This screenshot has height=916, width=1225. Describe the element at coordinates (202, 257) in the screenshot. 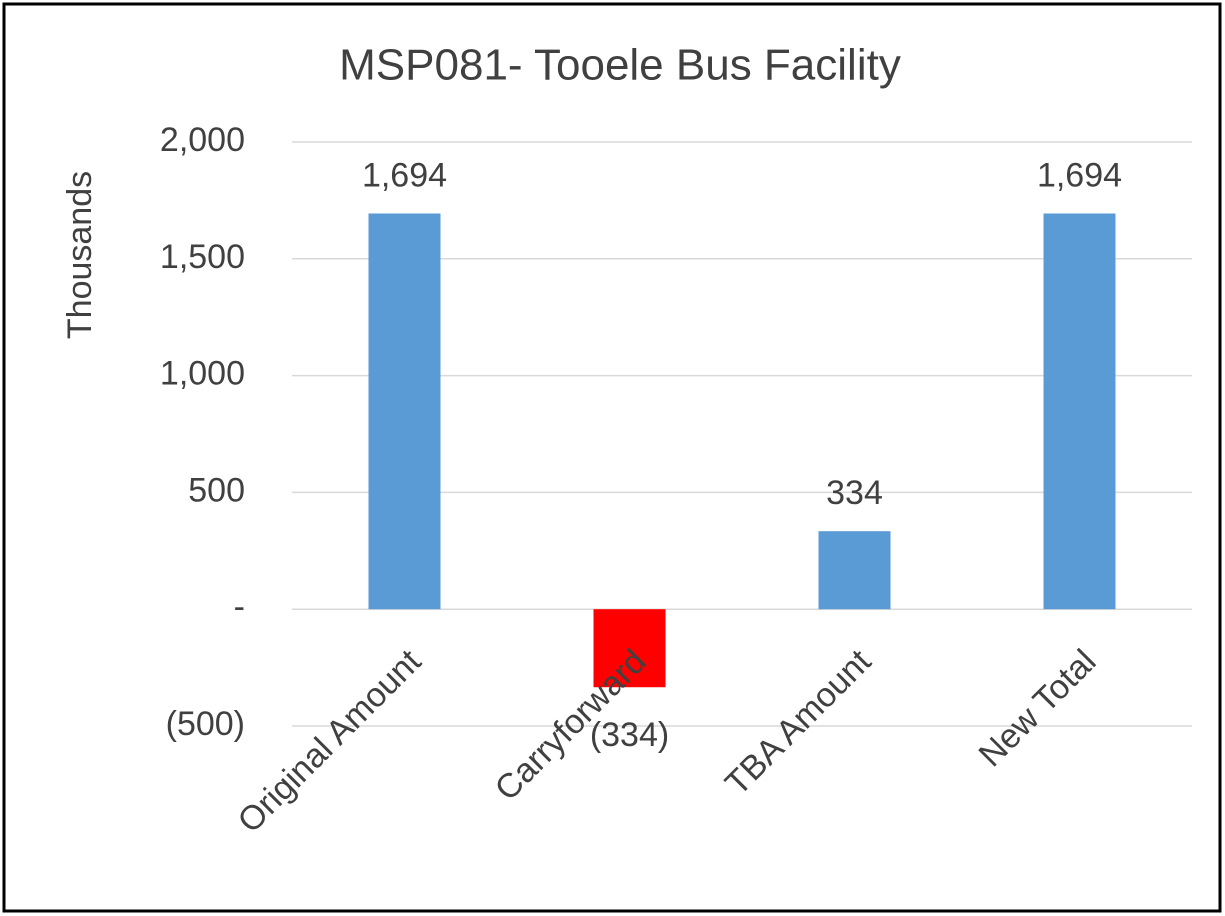

I see `y-tick-label: 1,500` at that location.